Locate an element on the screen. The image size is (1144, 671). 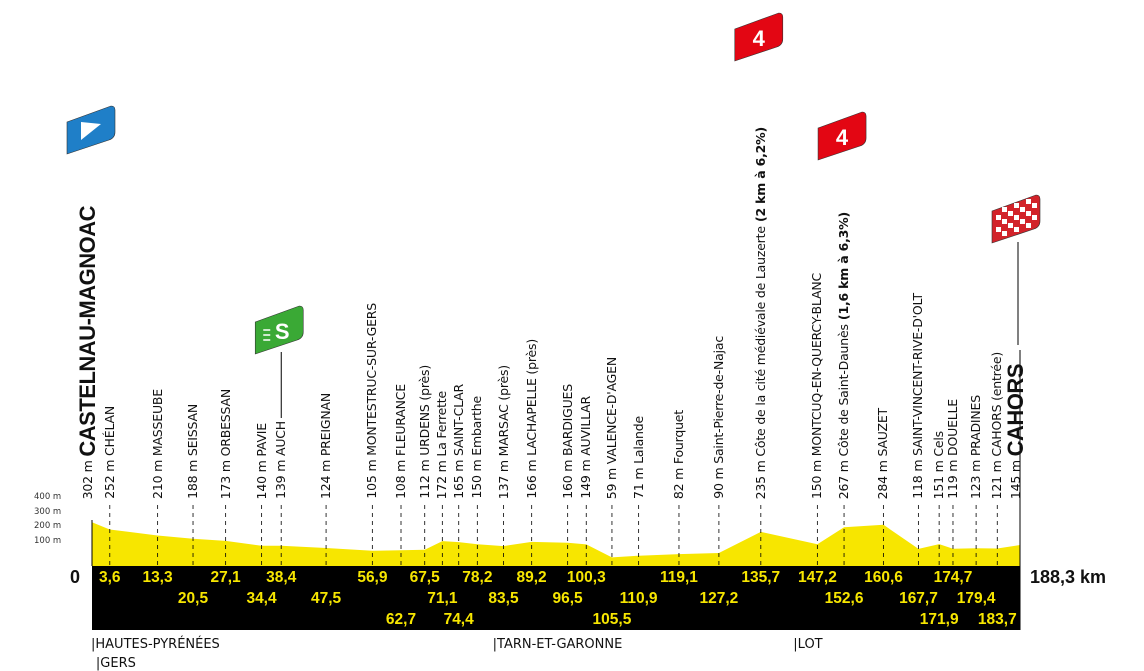
finish-town-label: 145 m CAHORS is located at coordinates (1015, 431).